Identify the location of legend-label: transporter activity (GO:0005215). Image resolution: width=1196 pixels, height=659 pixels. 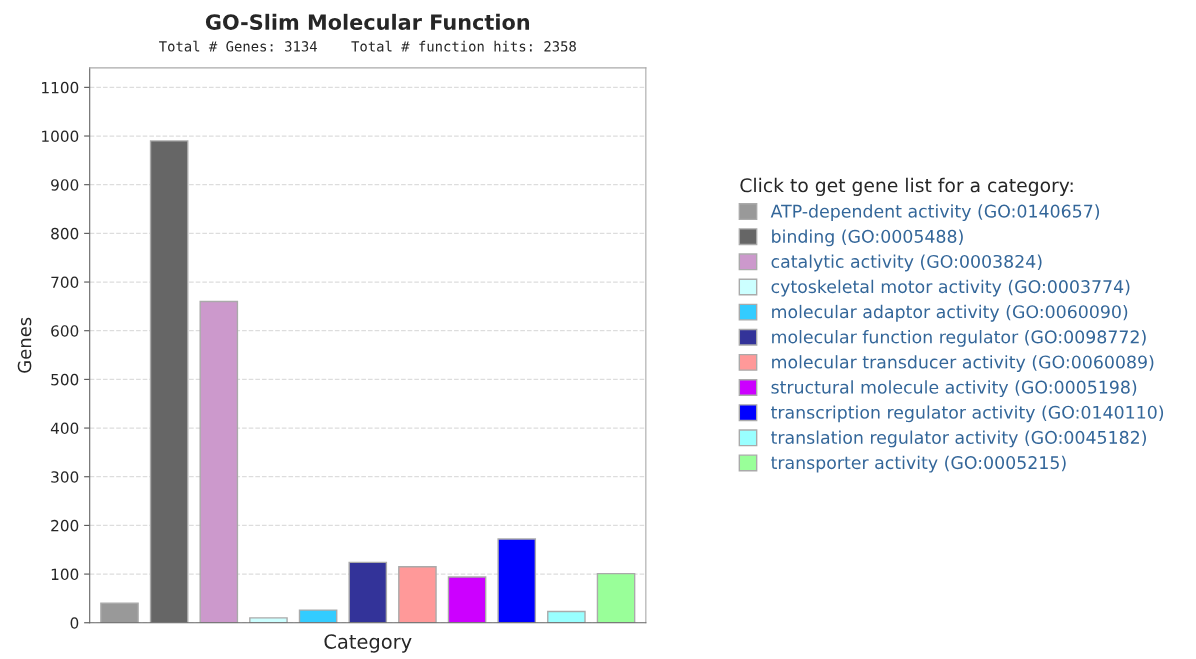
(918, 464).